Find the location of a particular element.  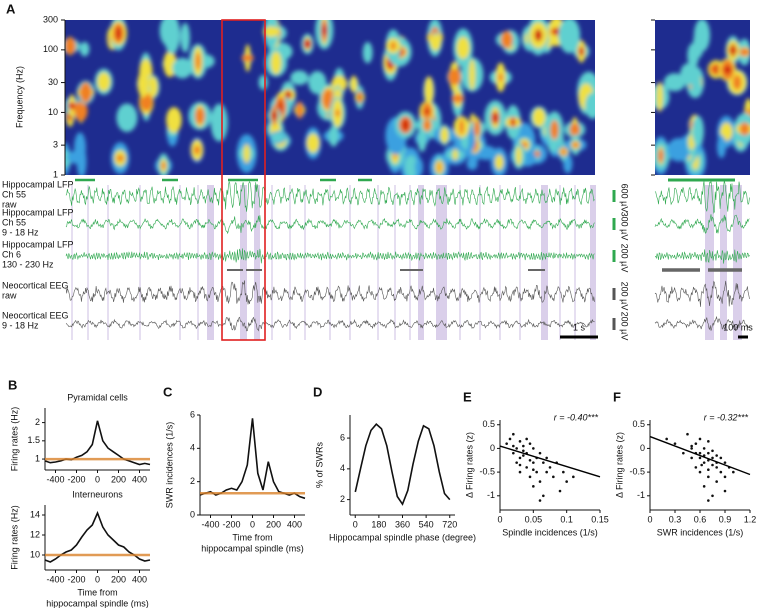

y-axis-label: Firing rates (Hz) is located at coordinates (14, 439).